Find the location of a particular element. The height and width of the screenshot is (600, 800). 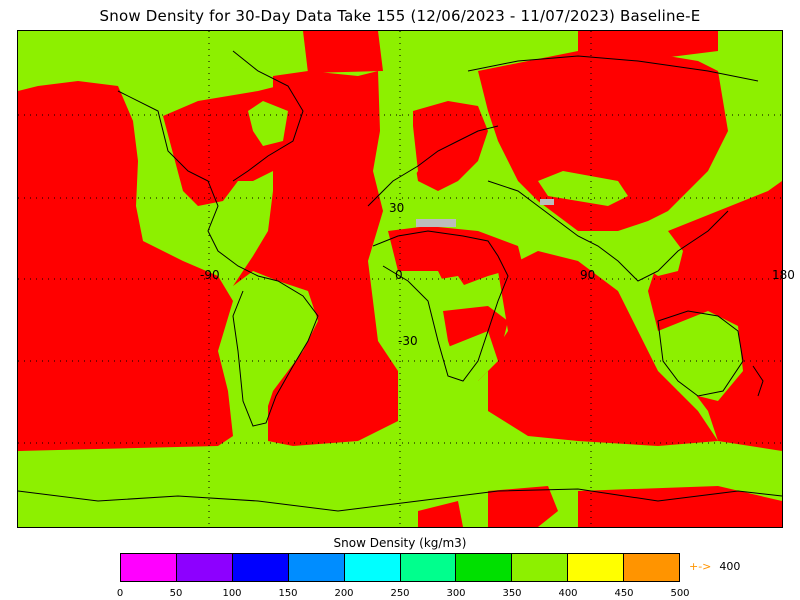

no-data-strip is located at coordinates (436, 223).